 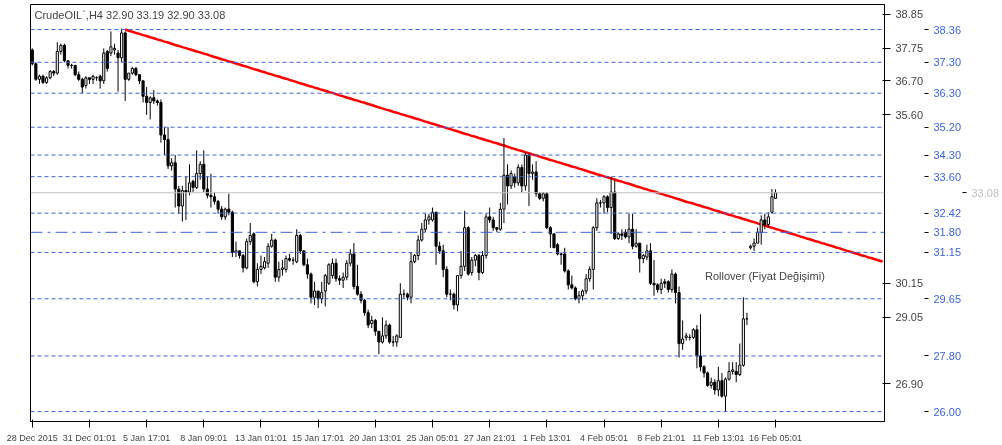 What do you see at coordinates (947, 29) in the screenshot?
I see `ref-line-label: 38.36` at bounding box center [947, 29].